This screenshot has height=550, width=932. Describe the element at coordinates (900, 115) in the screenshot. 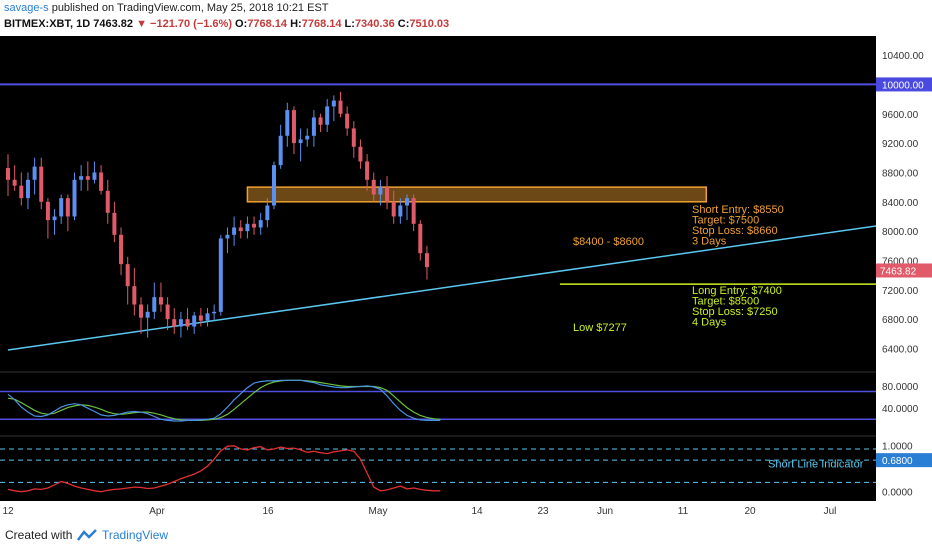

I see `price-tick-label: 9600.00` at that location.